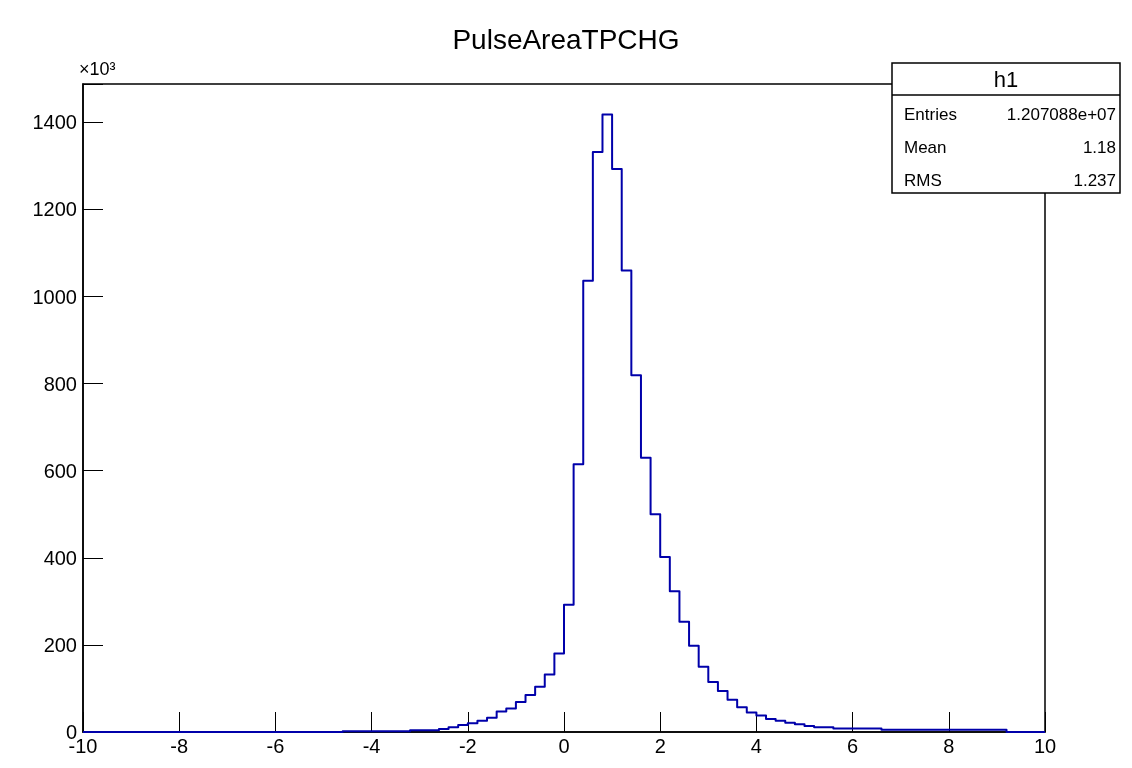 This screenshot has width=1132, height=768. Describe the element at coordinates (564, 746) in the screenshot. I see `x-tick-label: 0` at that location.